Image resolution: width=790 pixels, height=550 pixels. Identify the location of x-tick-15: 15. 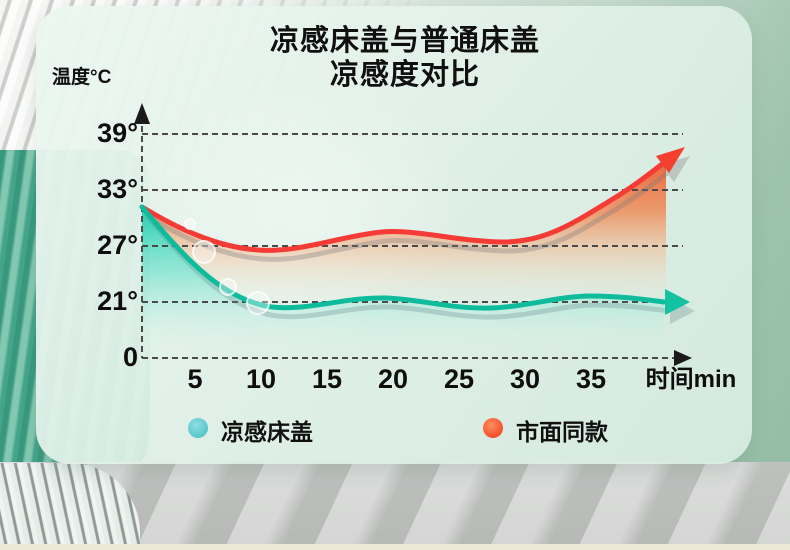
(327, 379).